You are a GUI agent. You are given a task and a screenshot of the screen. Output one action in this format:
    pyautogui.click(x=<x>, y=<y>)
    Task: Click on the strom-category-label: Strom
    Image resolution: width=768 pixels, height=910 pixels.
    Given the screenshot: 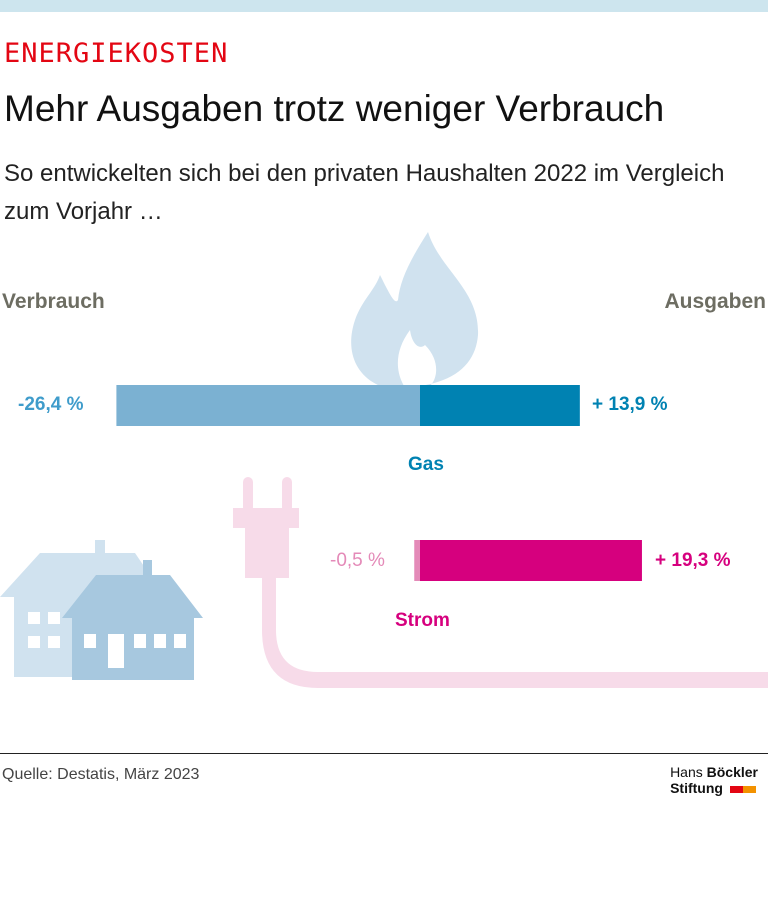 What is the action you would take?
    pyautogui.click(x=422, y=620)
    